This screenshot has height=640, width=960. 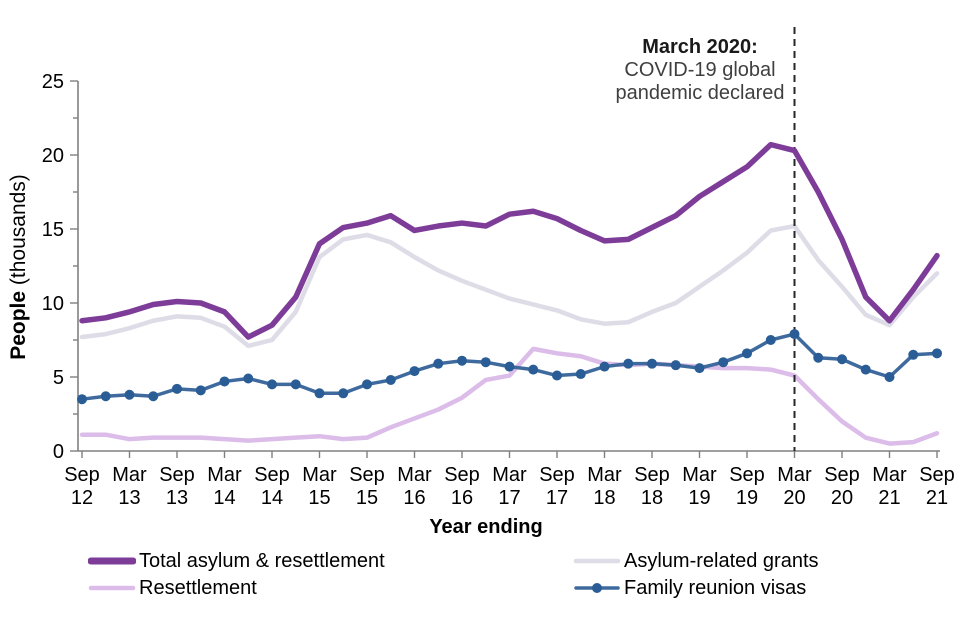 I want to click on y-tick-label: 5, so click(x=58, y=378).